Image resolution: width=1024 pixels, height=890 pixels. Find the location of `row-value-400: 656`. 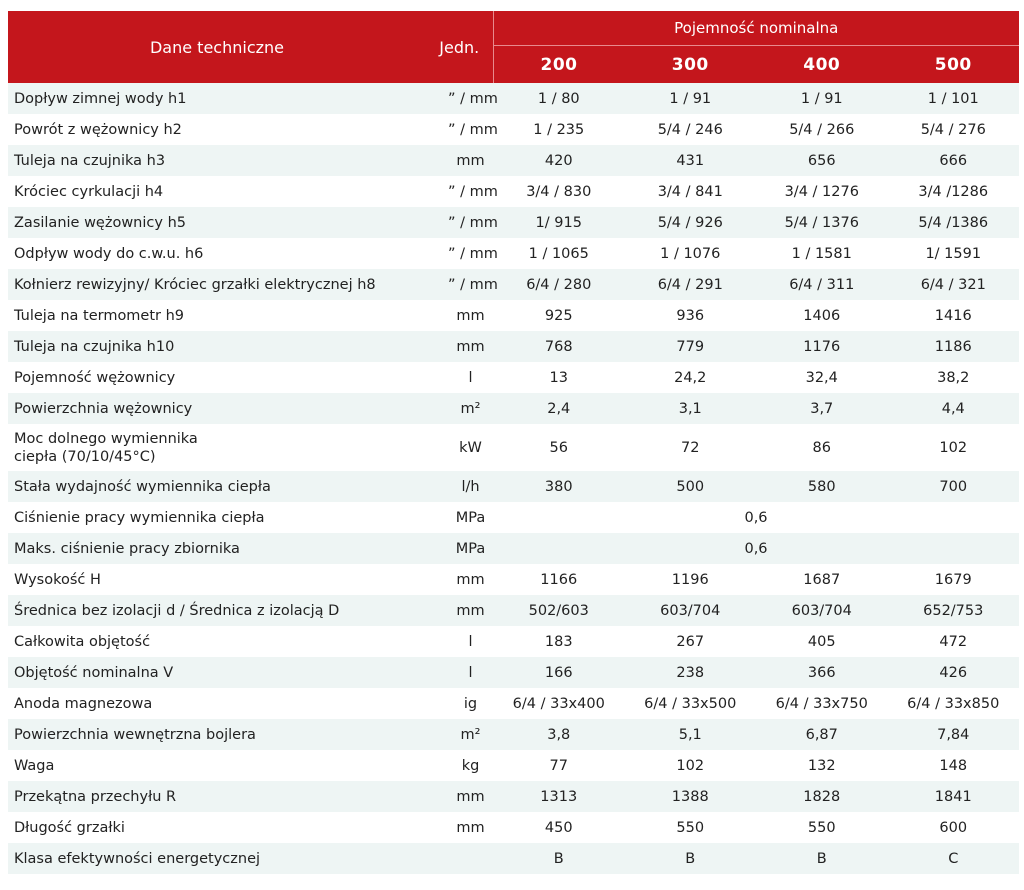

row-value-400: 656 is located at coordinates (822, 160).